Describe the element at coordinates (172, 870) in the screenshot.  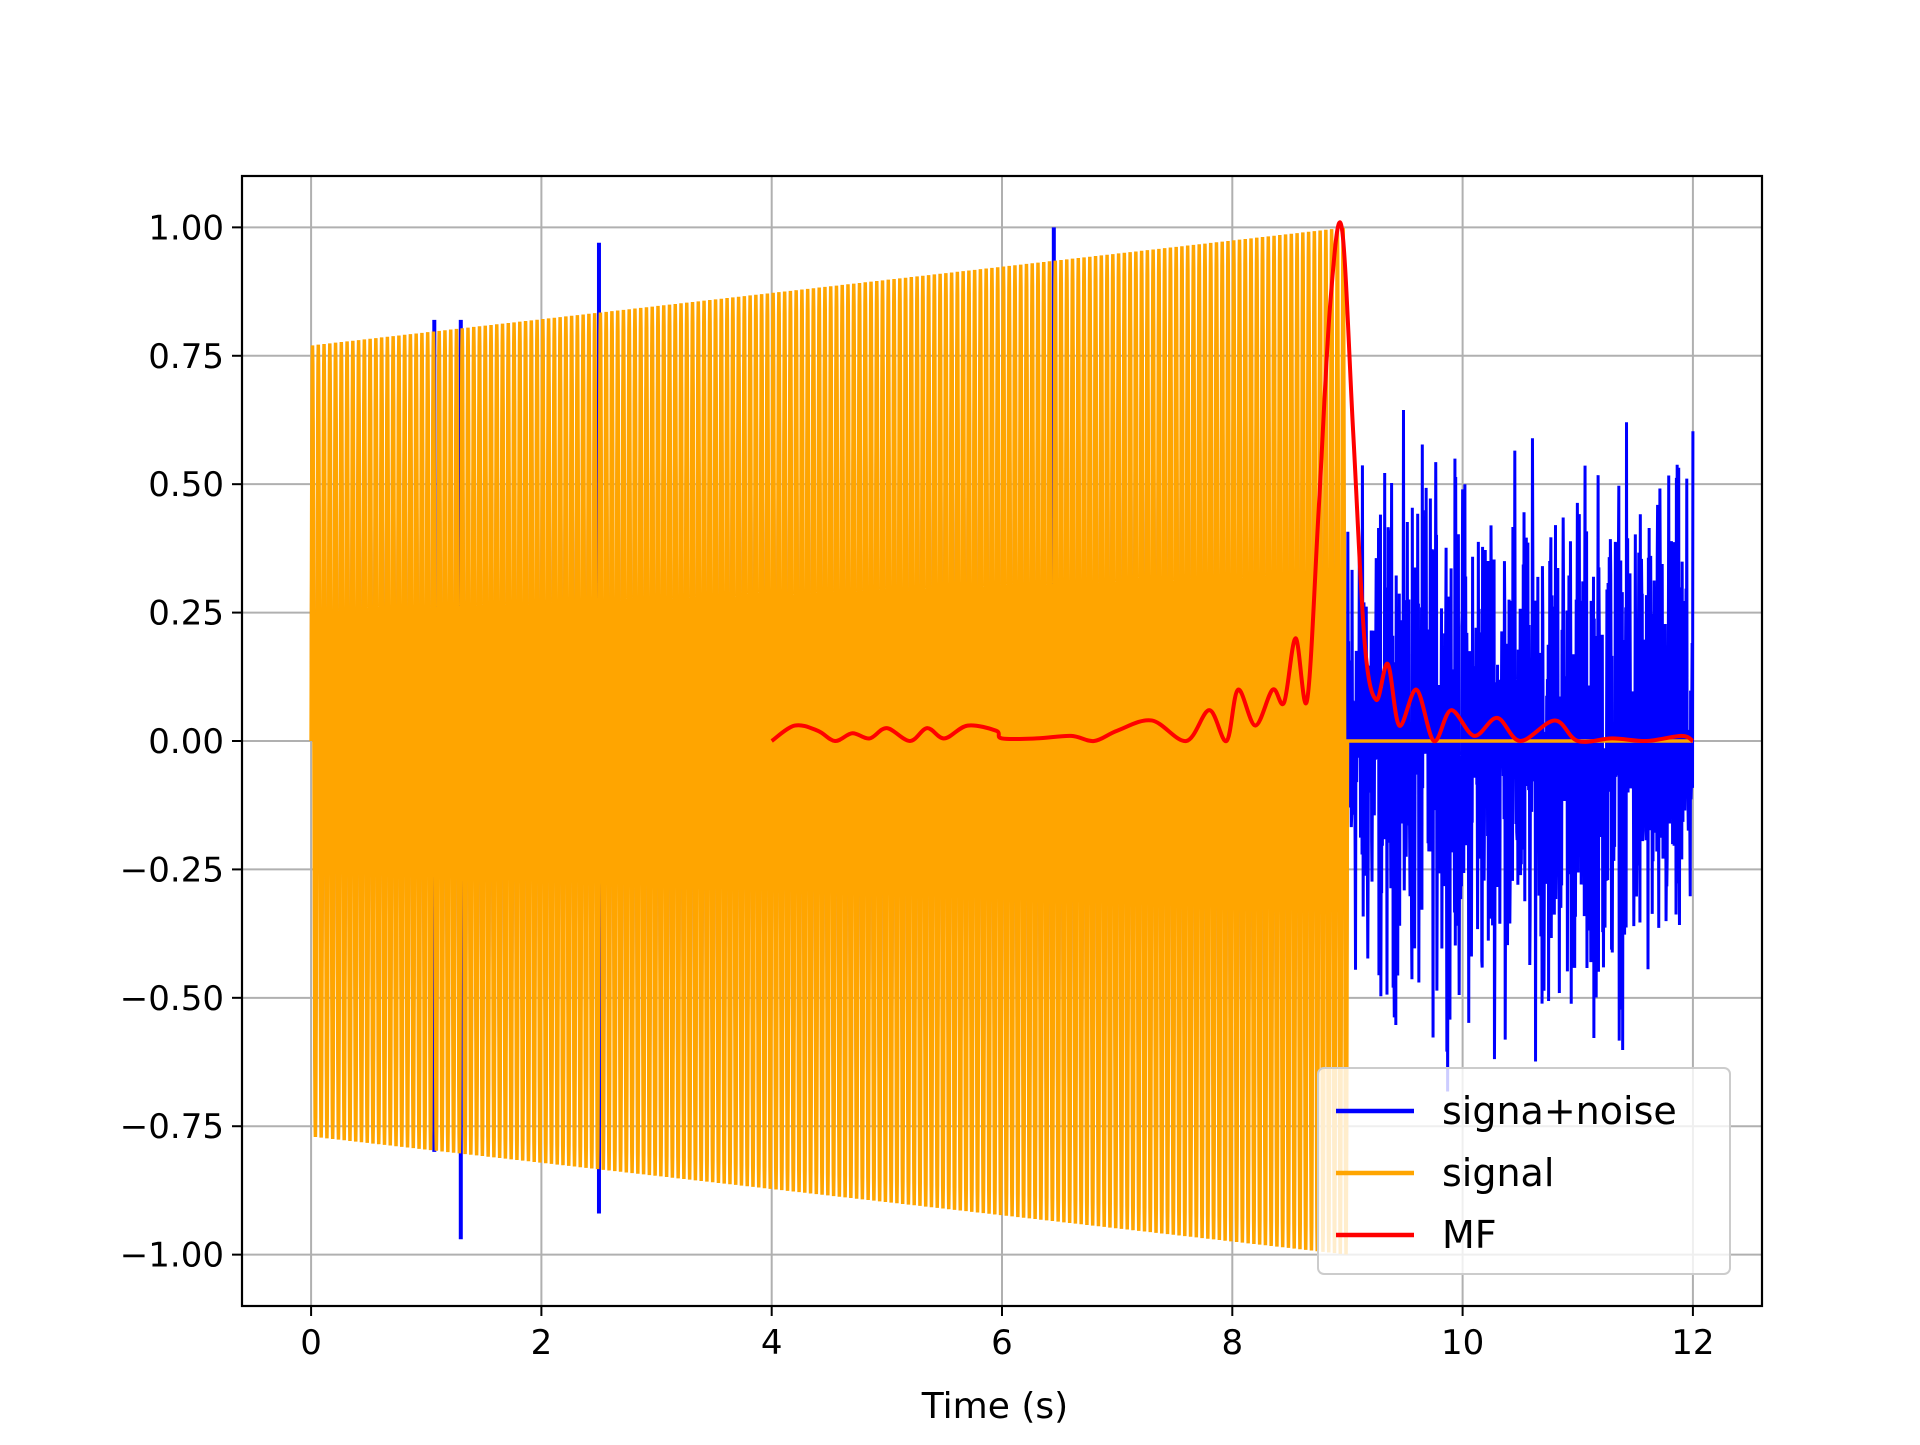
I see `y-tick-label: −0.25` at that location.